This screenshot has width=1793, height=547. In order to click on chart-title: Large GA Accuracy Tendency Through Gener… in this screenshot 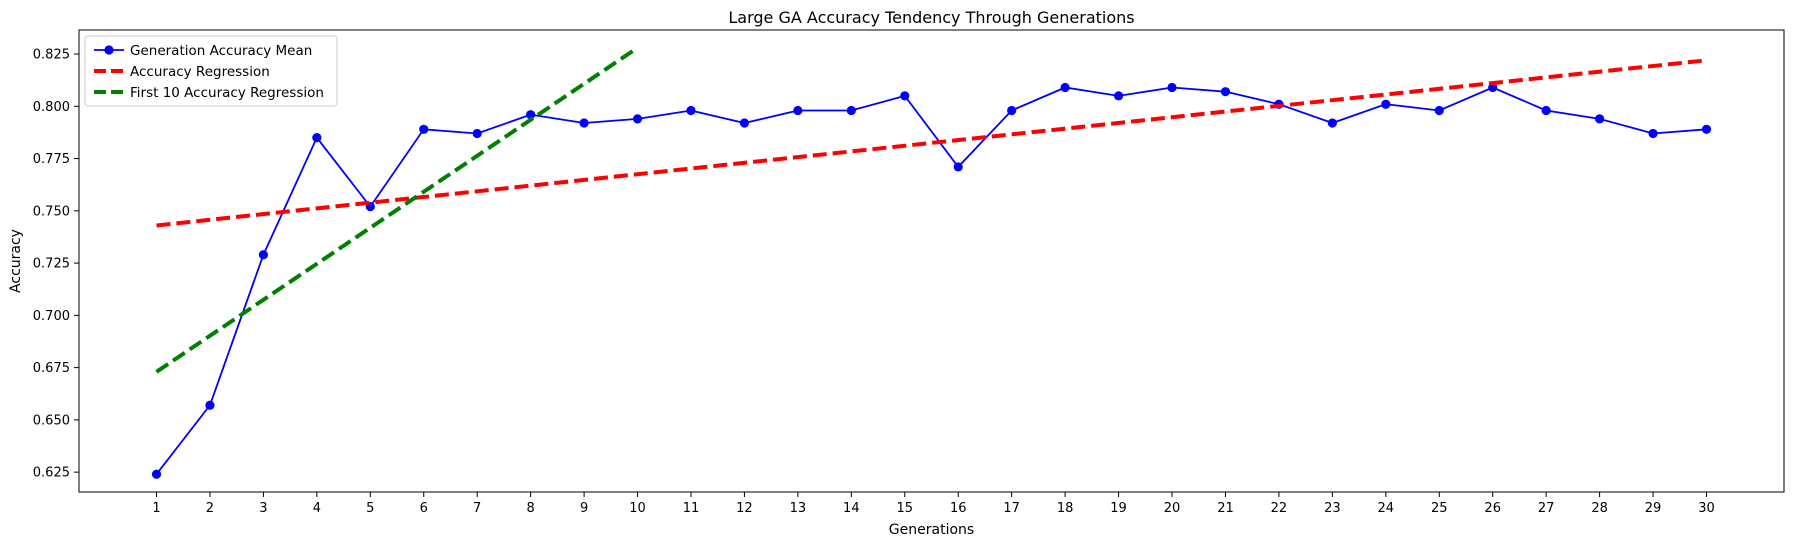, I will do `click(931, 17)`.